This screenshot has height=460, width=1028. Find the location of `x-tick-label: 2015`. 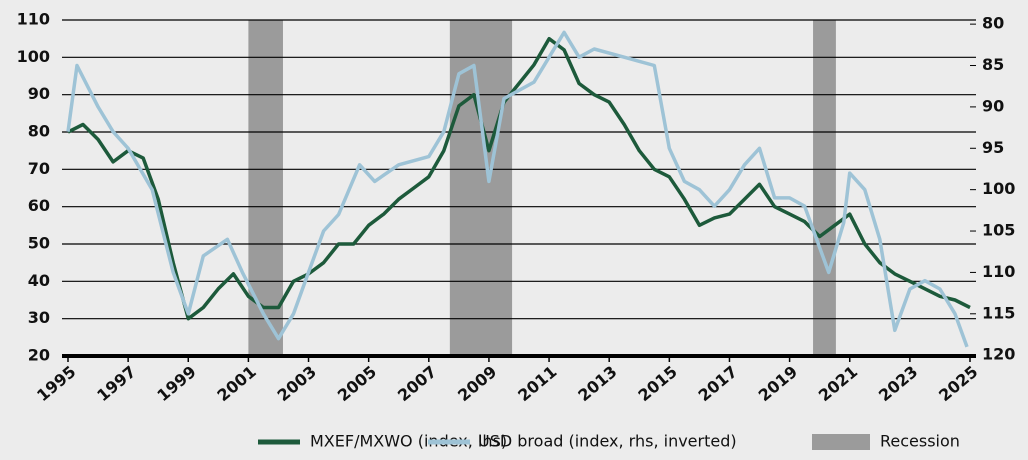

x-tick-label: 2015 is located at coordinates (657, 383).